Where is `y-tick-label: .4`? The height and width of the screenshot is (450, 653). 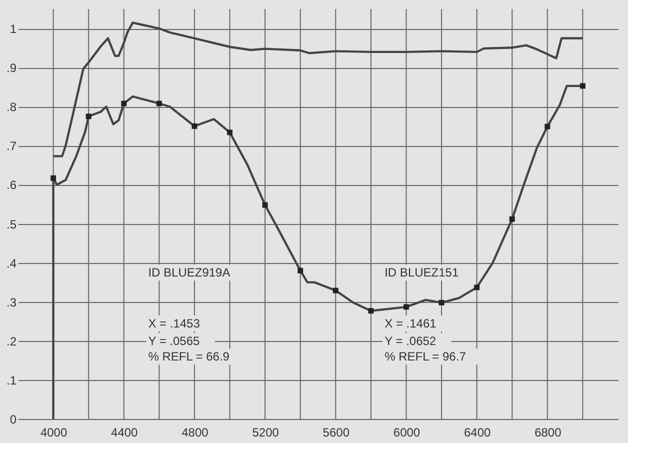 y-tick-label: .4 is located at coordinates (11, 263).